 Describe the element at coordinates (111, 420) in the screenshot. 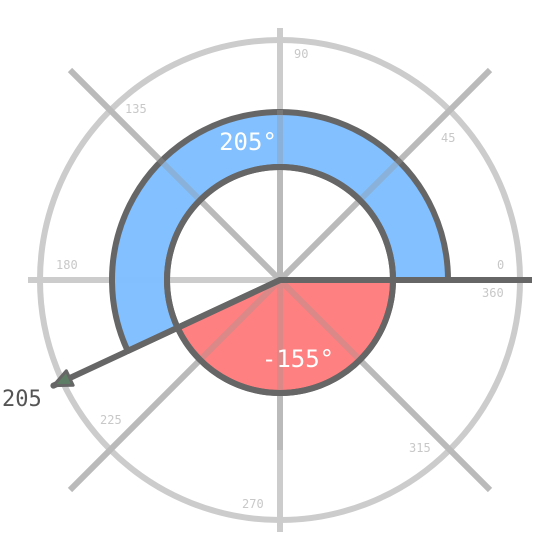

I see `tick-label-225: 225` at that location.